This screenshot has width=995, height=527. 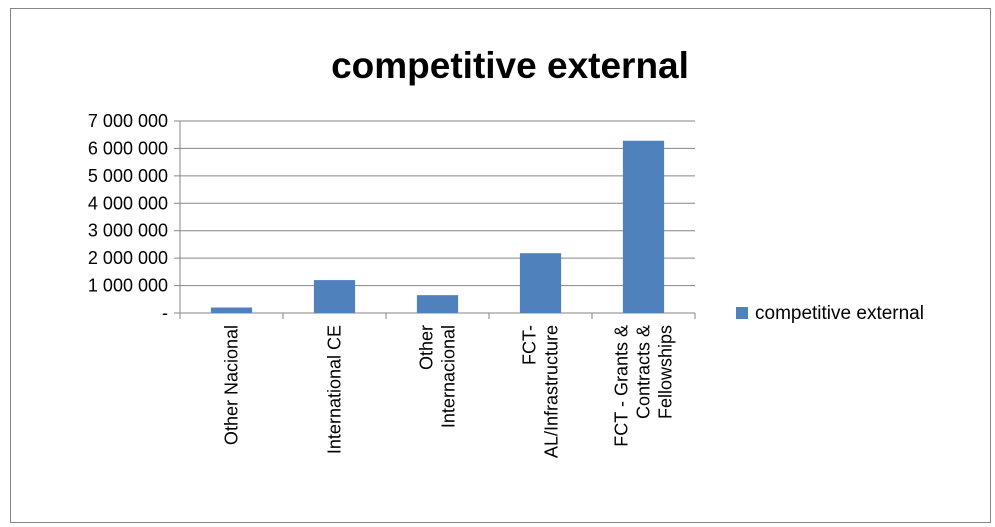 What do you see at coordinates (128, 176) in the screenshot?
I see `y-tick-label: 5 000 000` at bounding box center [128, 176].